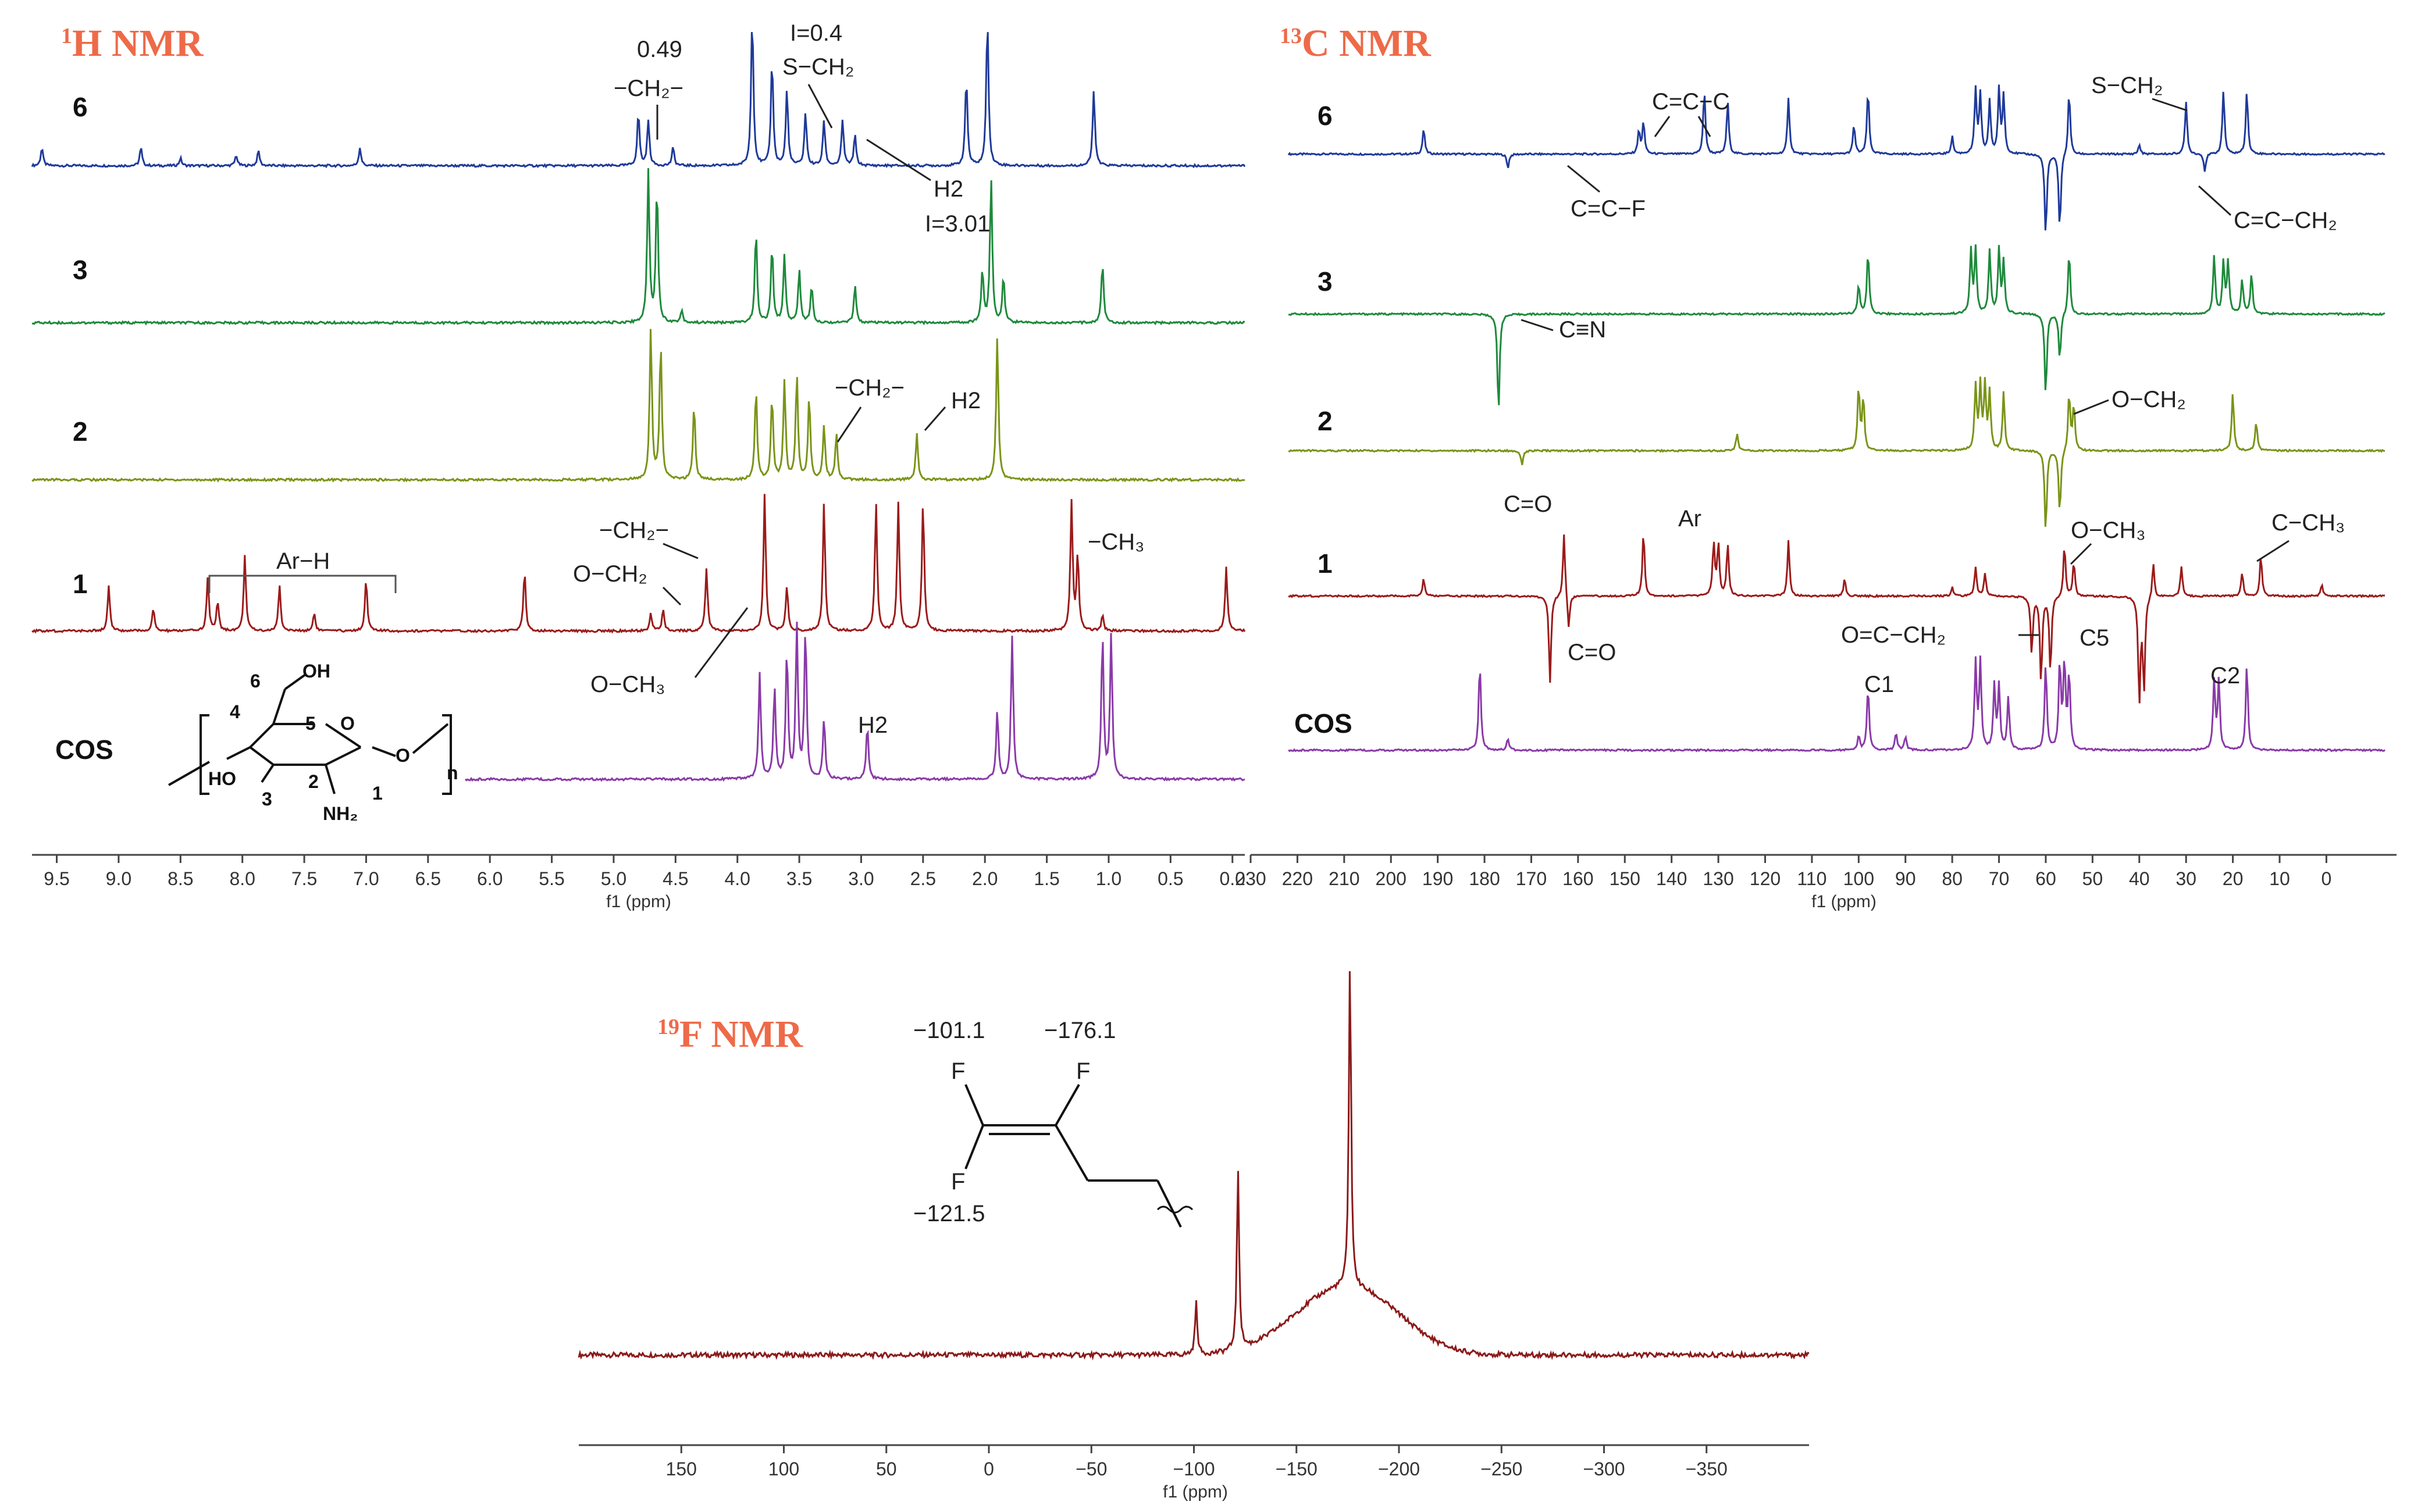  Describe the element at coordinates (681, 1468) in the screenshot. I see `f-tick-label: 150` at that location.